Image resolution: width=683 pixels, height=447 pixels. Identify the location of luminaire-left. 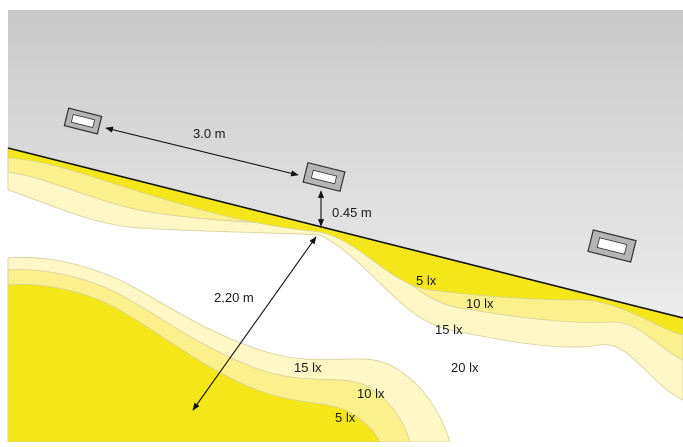
(83, 121).